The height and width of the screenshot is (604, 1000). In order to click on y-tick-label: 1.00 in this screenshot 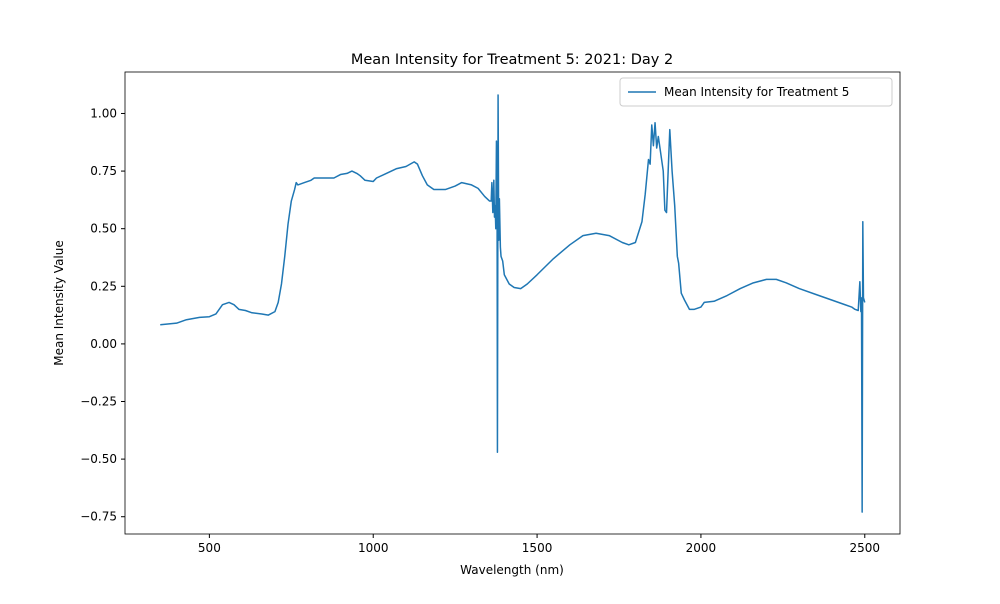, I will do `click(103, 113)`.